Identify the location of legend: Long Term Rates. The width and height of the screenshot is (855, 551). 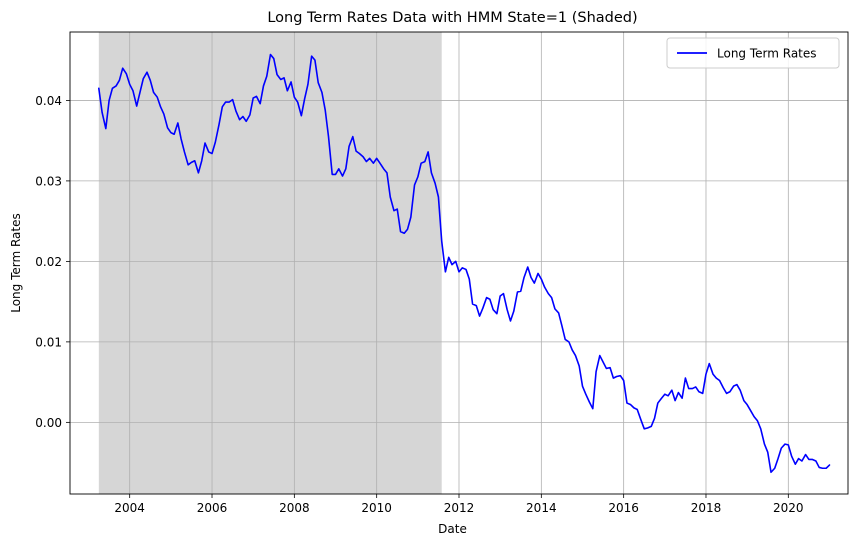
(753, 53).